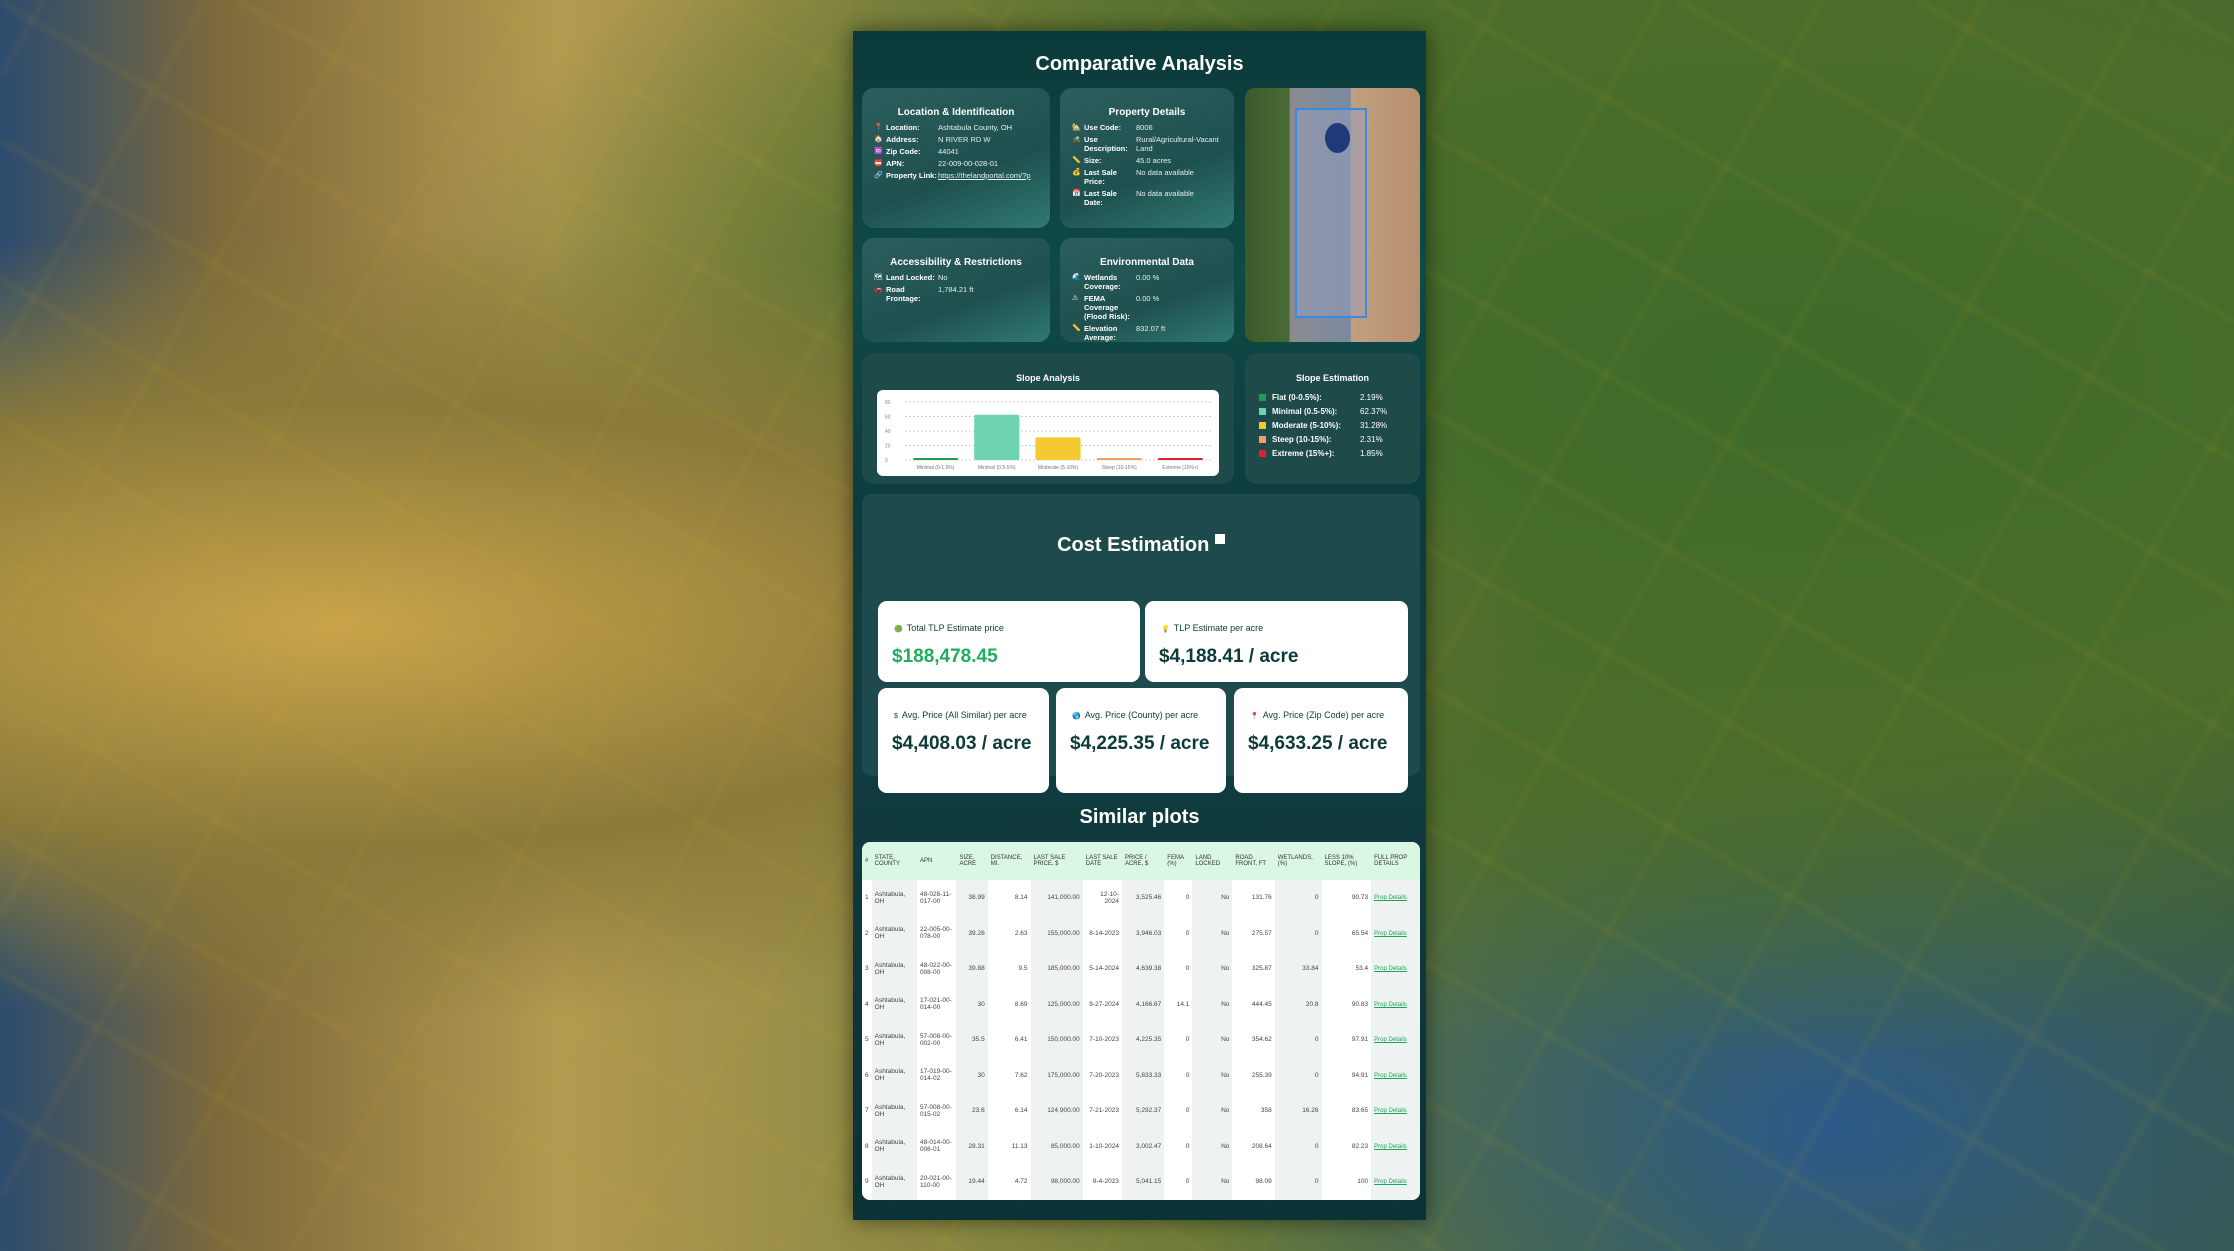  I want to click on table-cell: 208.64, so click(1253, 1146).